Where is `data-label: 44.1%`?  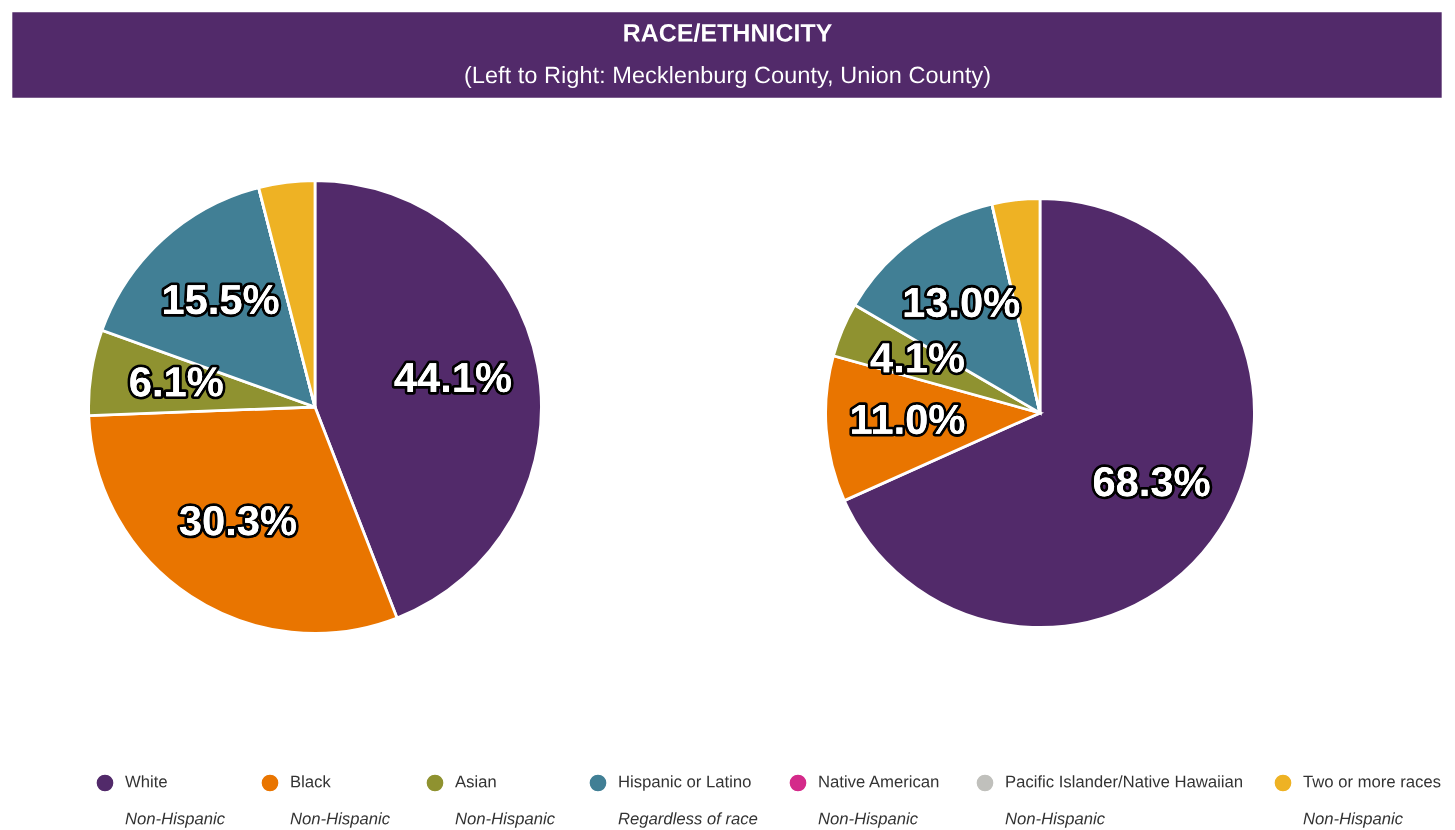
data-label: 44.1% is located at coordinates (452, 377).